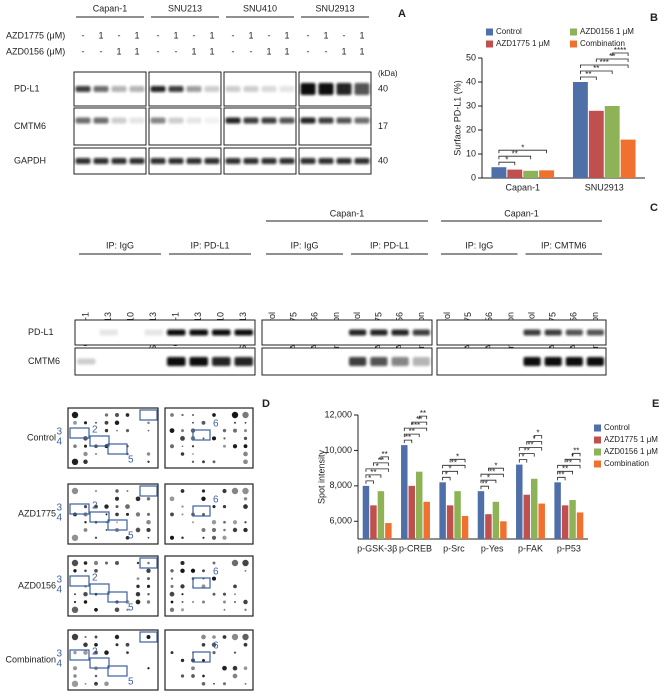 The height and width of the screenshot is (696, 664). Describe the element at coordinates (260, 8) in the screenshot. I see `cell-line: SNU410` at that location.